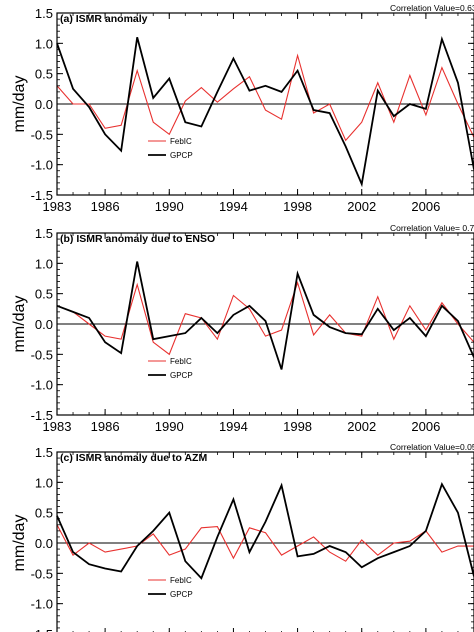 The width and height of the screenshot is (474, 632). What do you see at coordinates (137, 239) in the screenshot?
I see `panel-title: (b) ISMR anomaly due to ENSO` at bounding box center [137, 239].